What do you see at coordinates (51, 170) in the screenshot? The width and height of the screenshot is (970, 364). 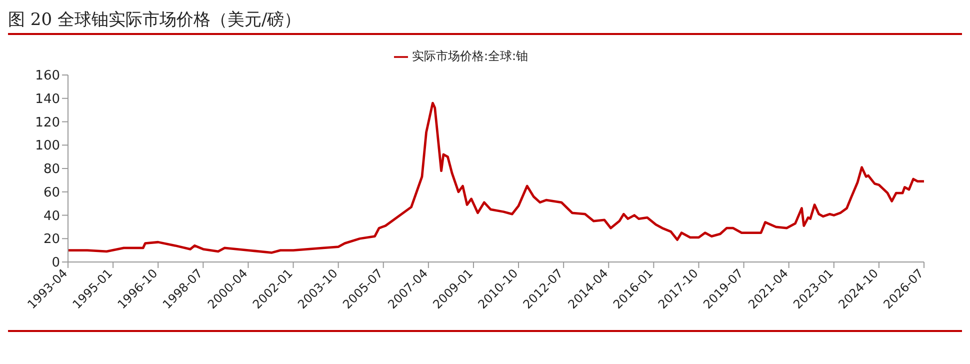 I see `y-tick-label: 80` at bounding box center [51, 170].